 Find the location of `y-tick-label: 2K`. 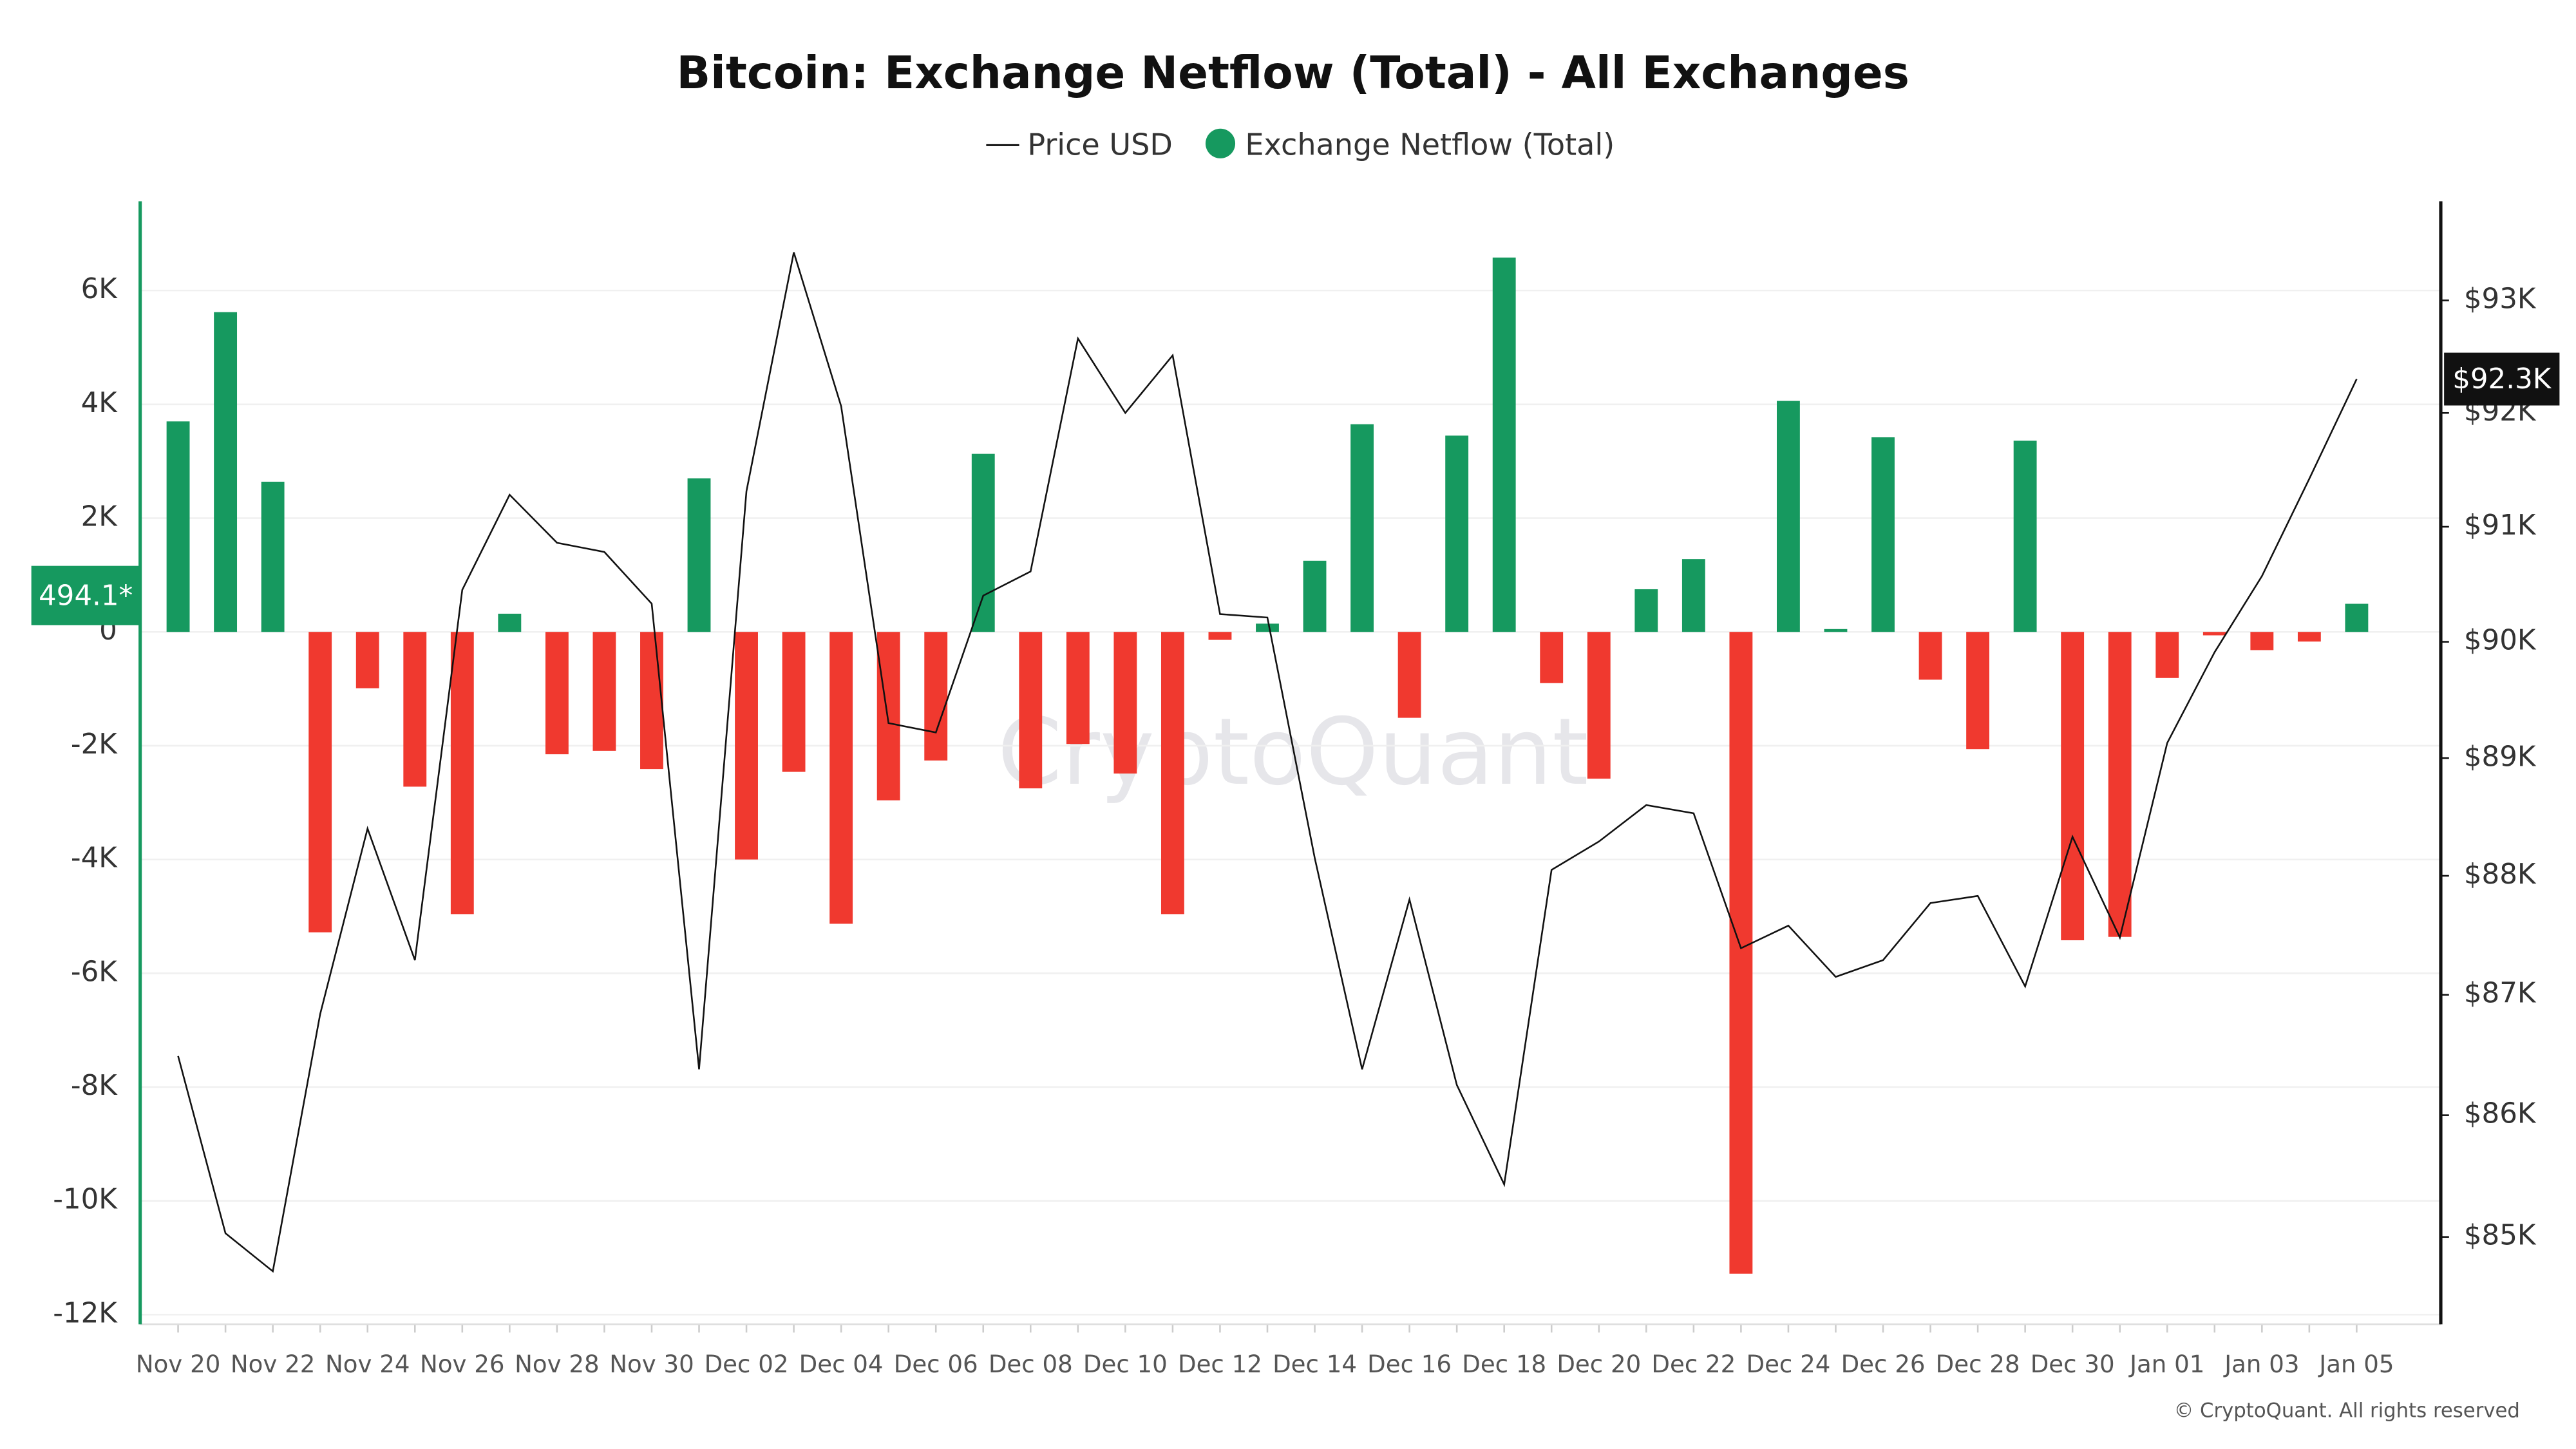

y-tick-label: 2K is located at coordinates (100, 517).